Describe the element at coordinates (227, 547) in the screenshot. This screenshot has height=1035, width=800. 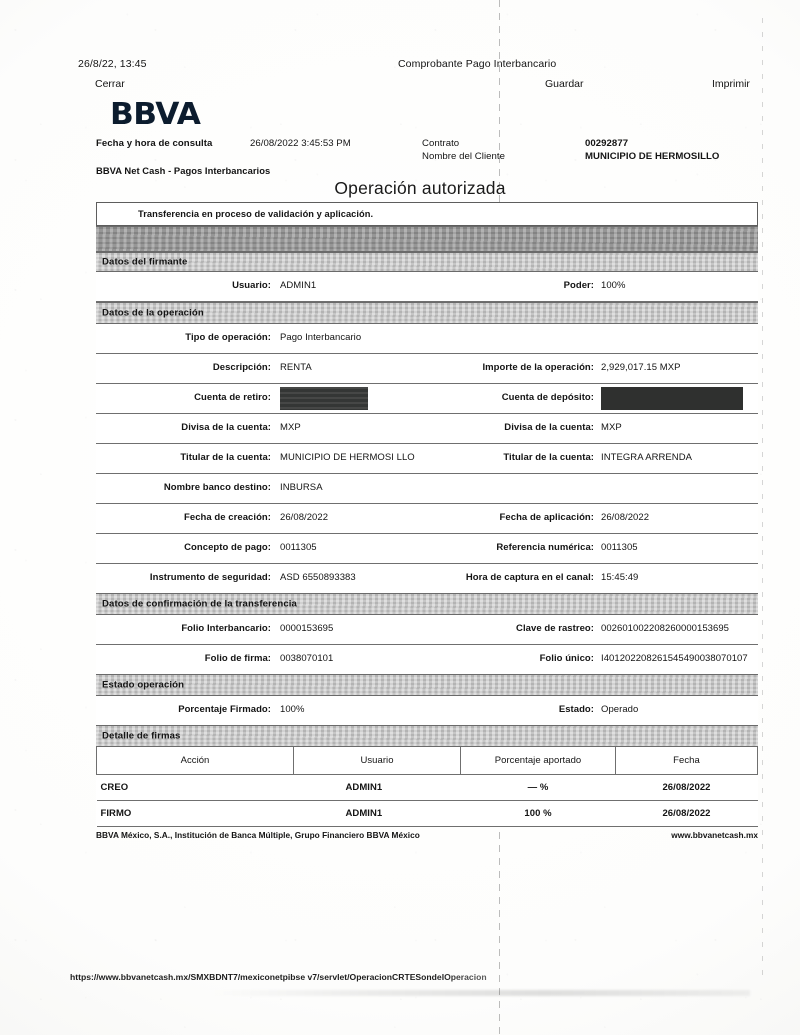
I see `field-label: Concepto de pago:` at that location.